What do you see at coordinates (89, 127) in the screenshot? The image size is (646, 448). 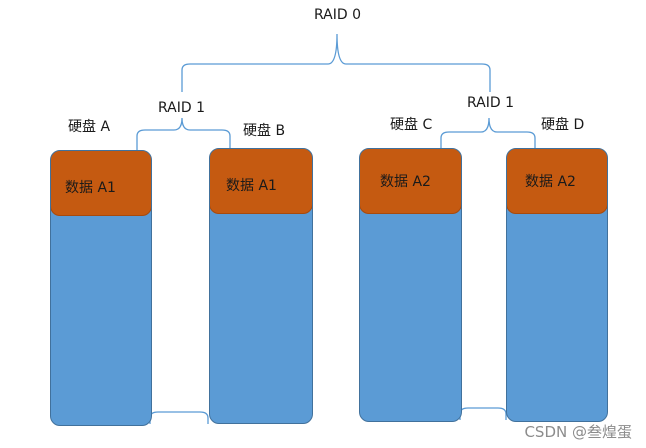 I see `disk-a-name: 硬盘 A` at bounding box center [89, 127].